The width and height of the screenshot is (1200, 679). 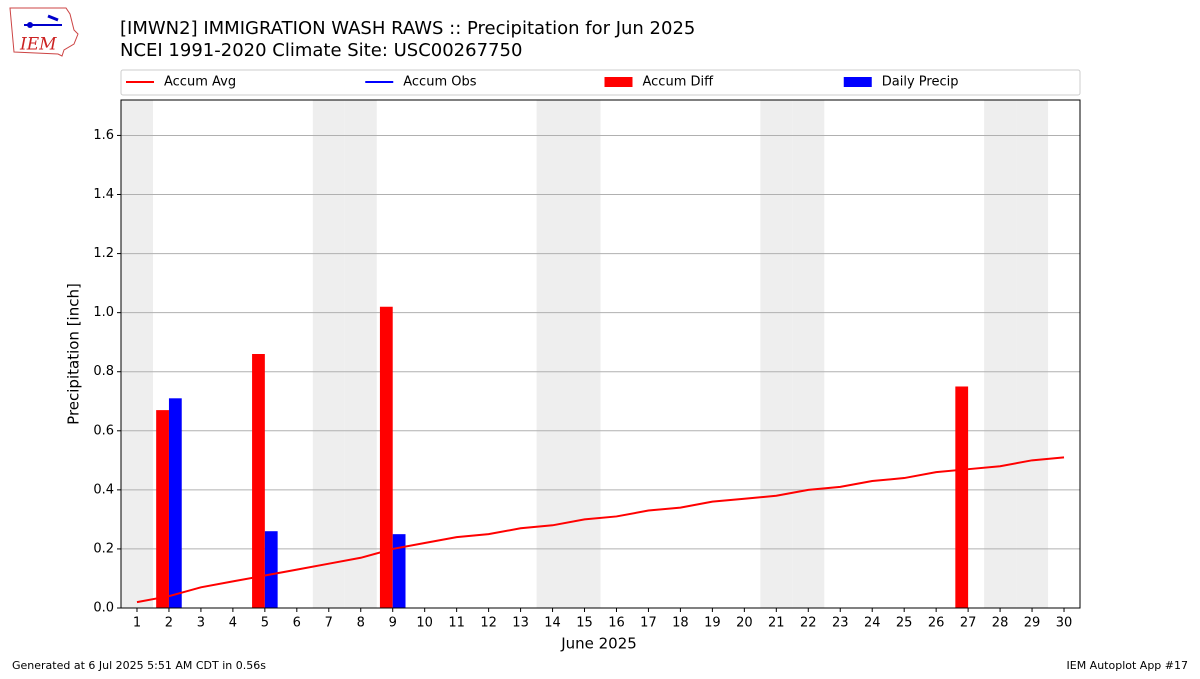 I want to click on x-tick-label: 11, so click(x=456, y=623).